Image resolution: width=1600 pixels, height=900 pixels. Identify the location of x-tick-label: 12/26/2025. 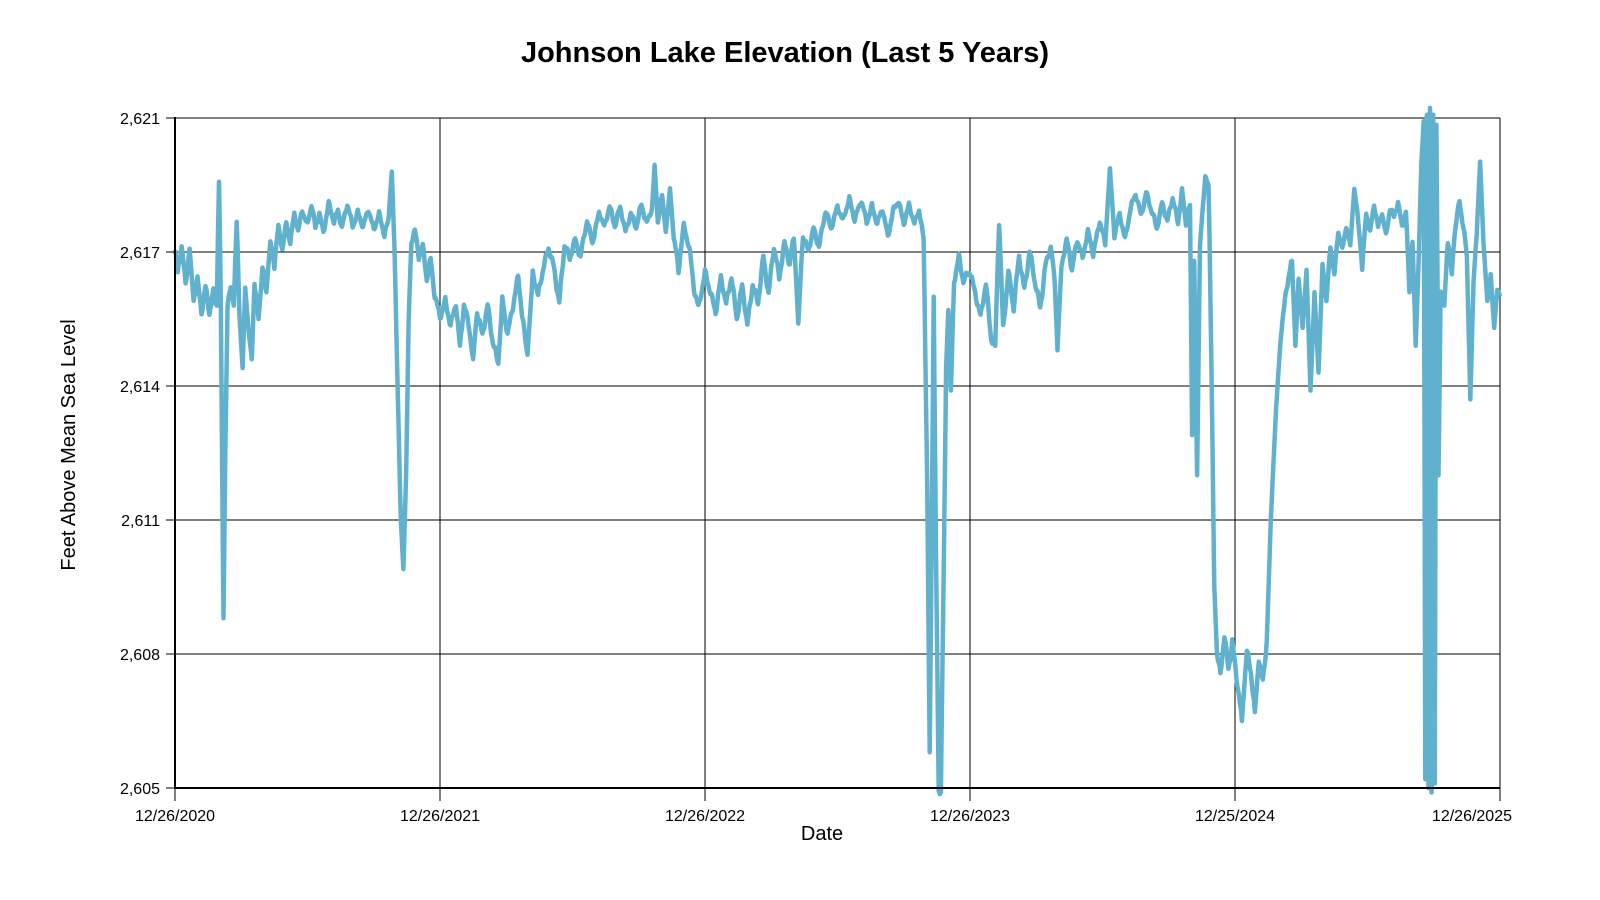
(1472, 816).